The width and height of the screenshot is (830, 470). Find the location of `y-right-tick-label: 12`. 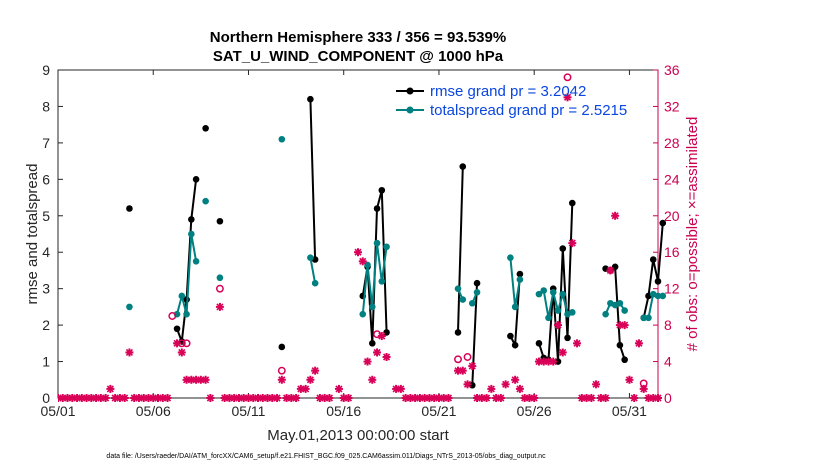

y-right-tick-label: 12 is located at coordinates (672, 289).